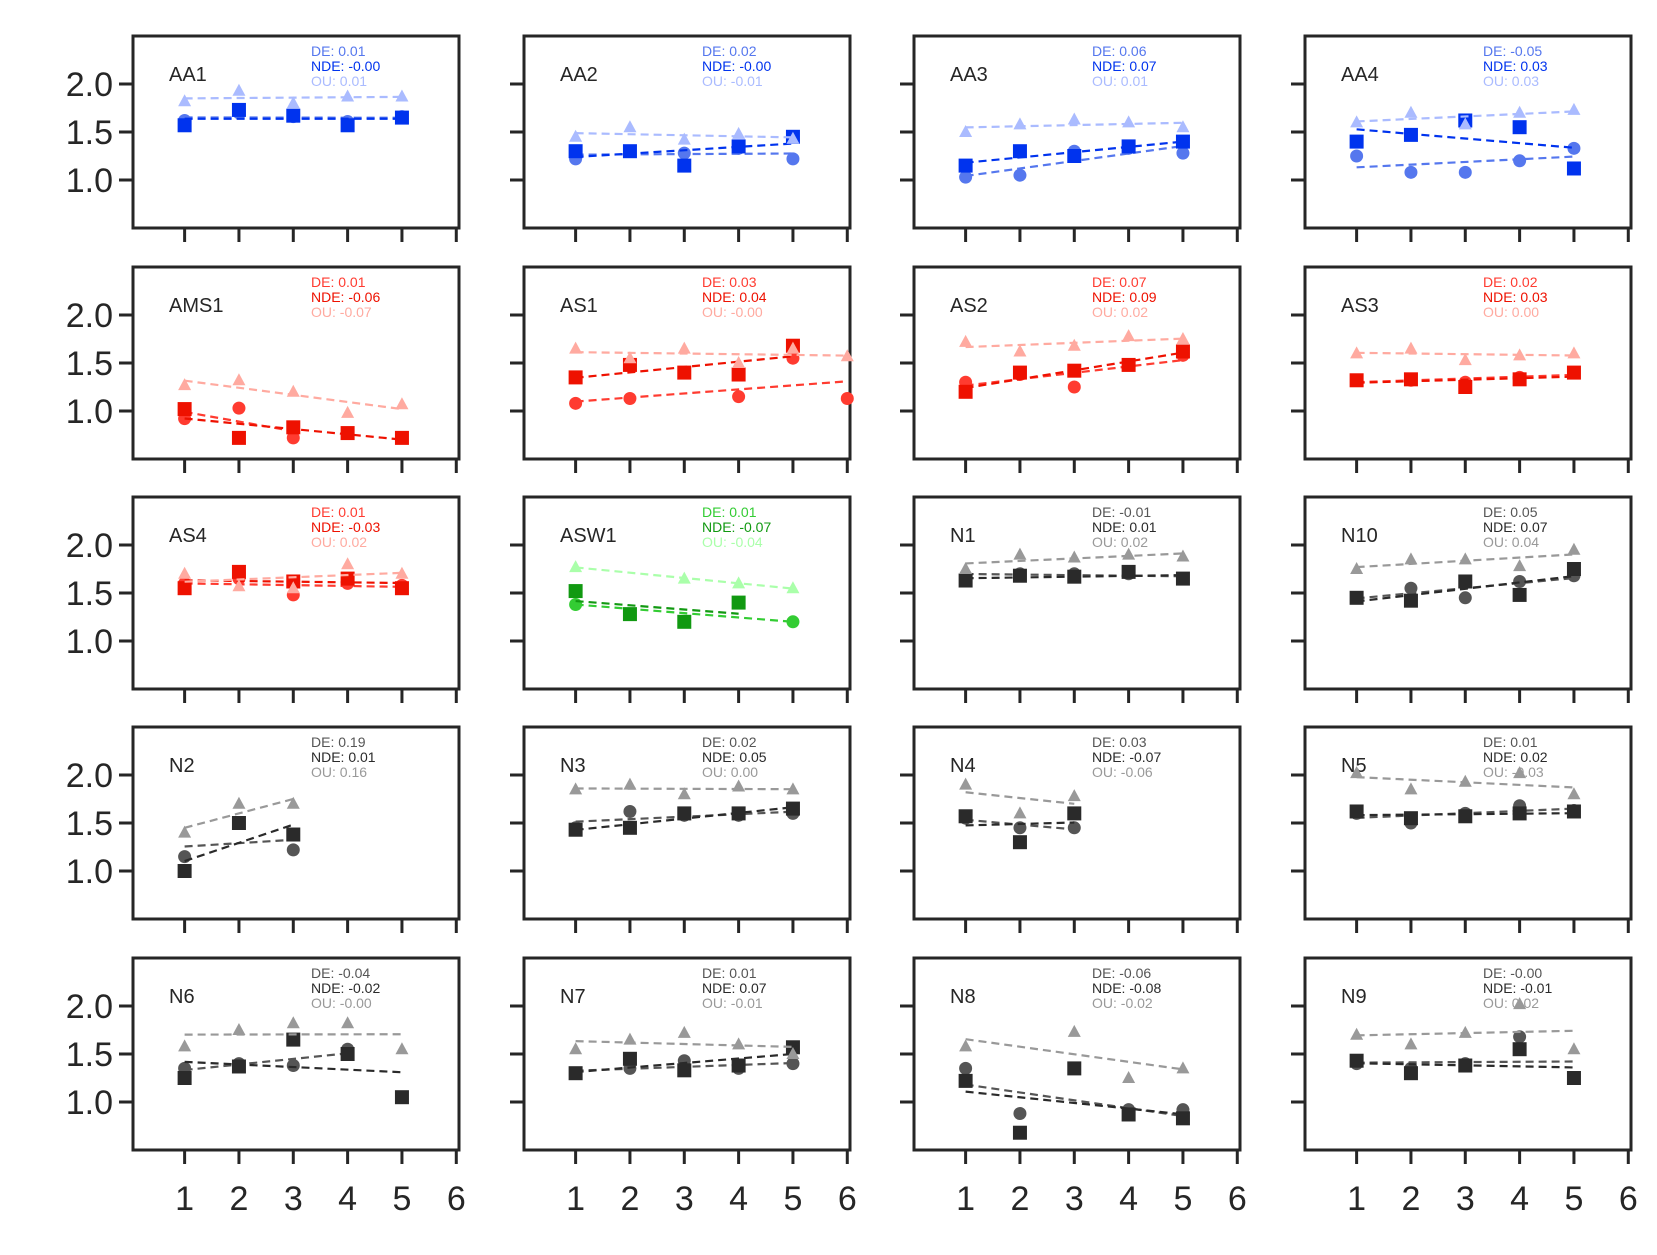 The width and height of the screenshot is (1657, 1255). Describe the element at coordinates (1122, 1003) in the screenshot. I see `stat-ou: OU: -0.02` at that location.